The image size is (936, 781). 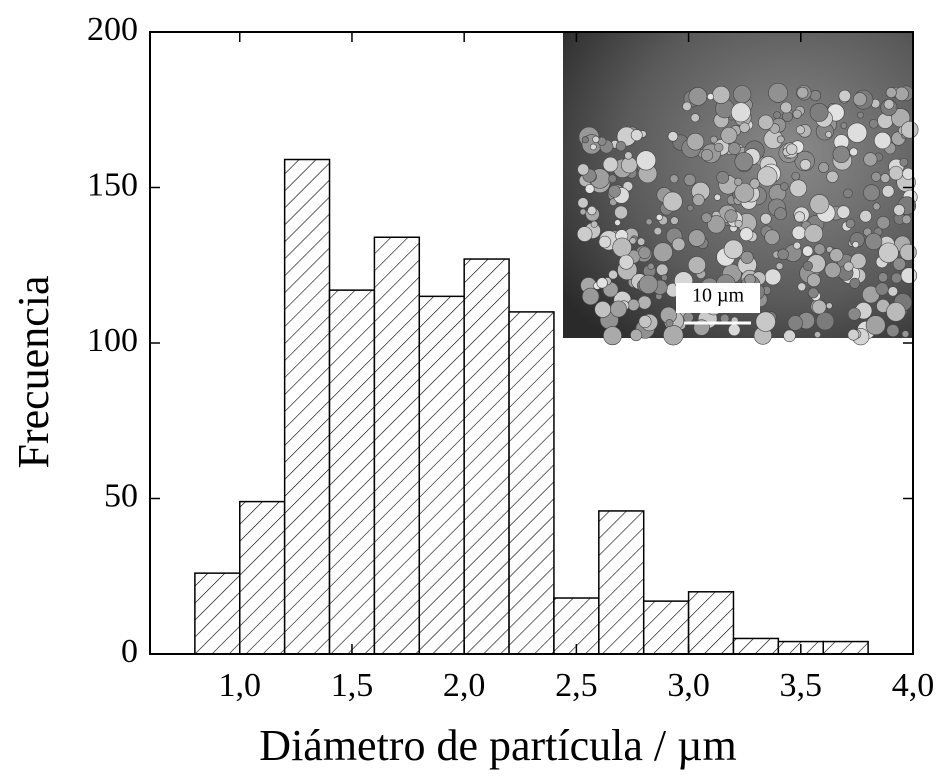 What do you see at coordinates (464, 685) in the screenshot?
I see `x-tick-label: 2,0` at bounding box center [464, 685].